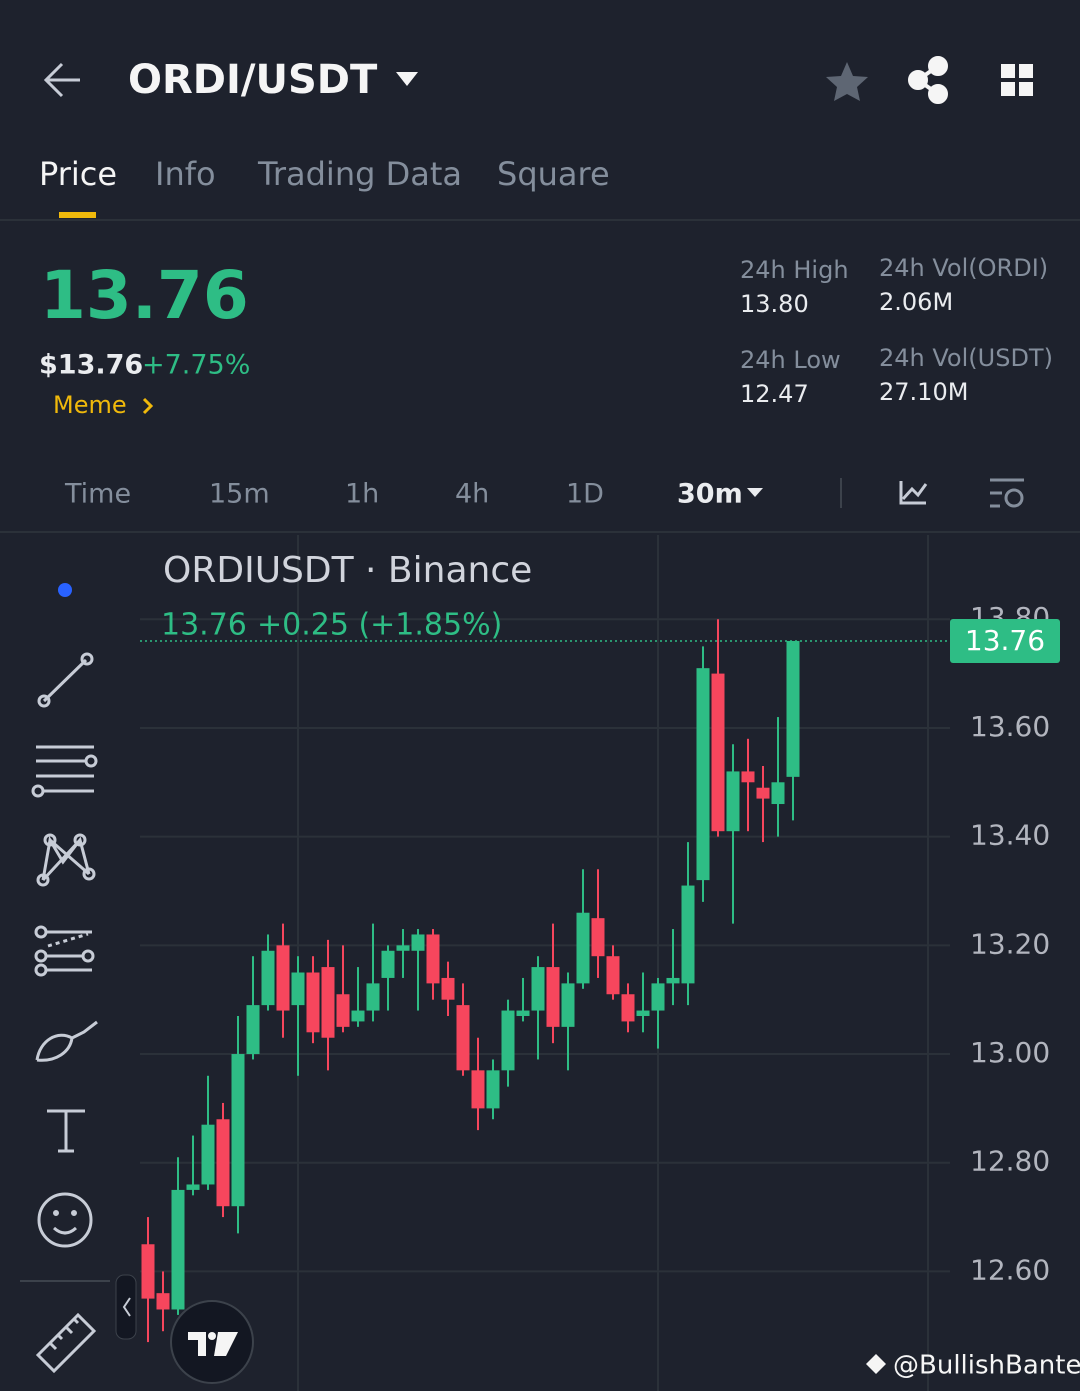 The height and width of the screenshot is (1391, 1080). What do you see at coordinates (585, 494) in the screenshot?
I see `interval: 1D` at bounding box center [585, 494].